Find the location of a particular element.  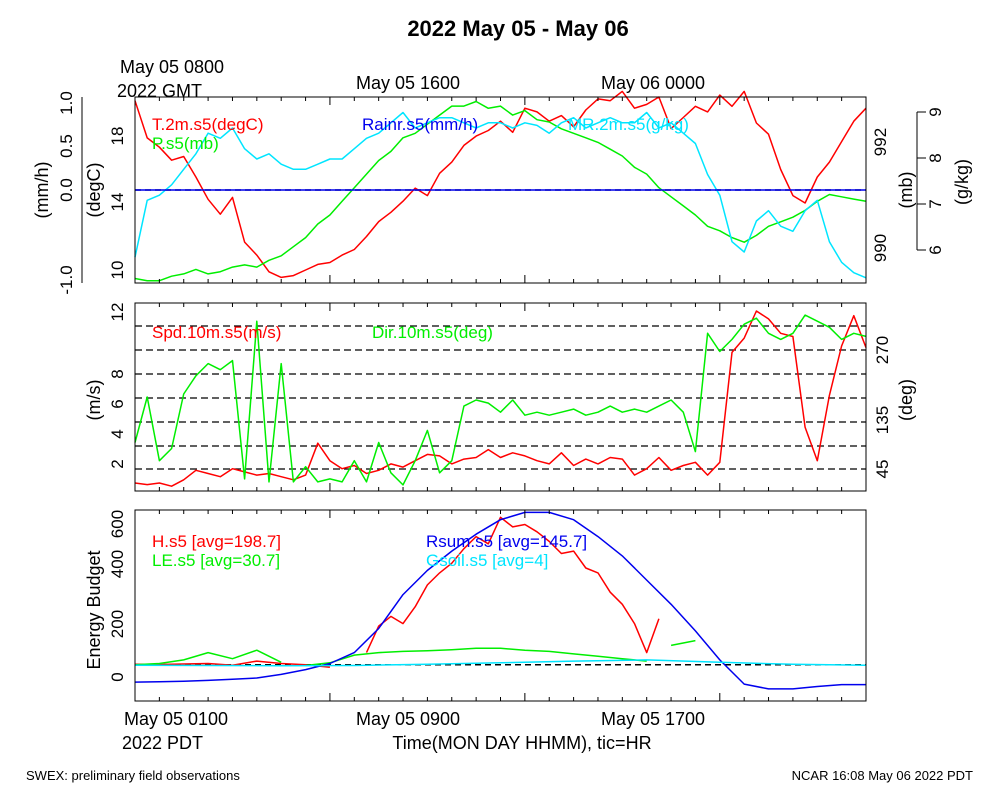

energy-tick-3: 200 is located at coordinates (117, 624).